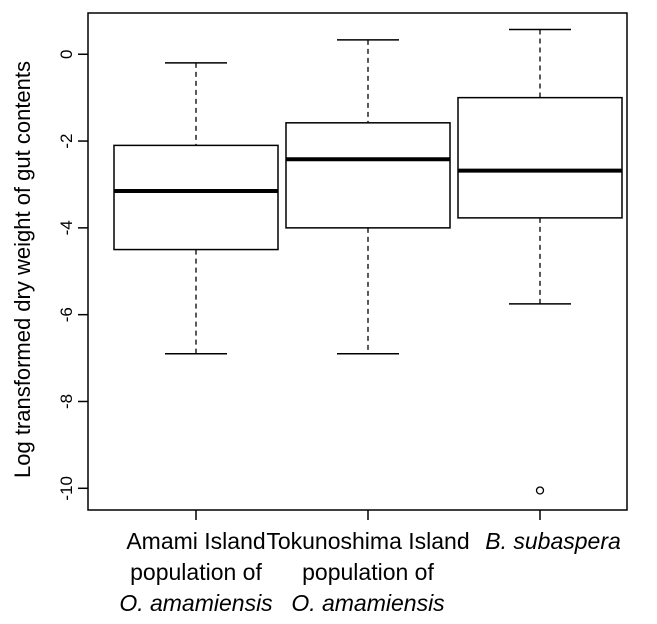 This screenshot has height=624, width=657. Describe the element at coordinates (66, 227) in the screenshot. I see `y-tick-label: -4` at that location.